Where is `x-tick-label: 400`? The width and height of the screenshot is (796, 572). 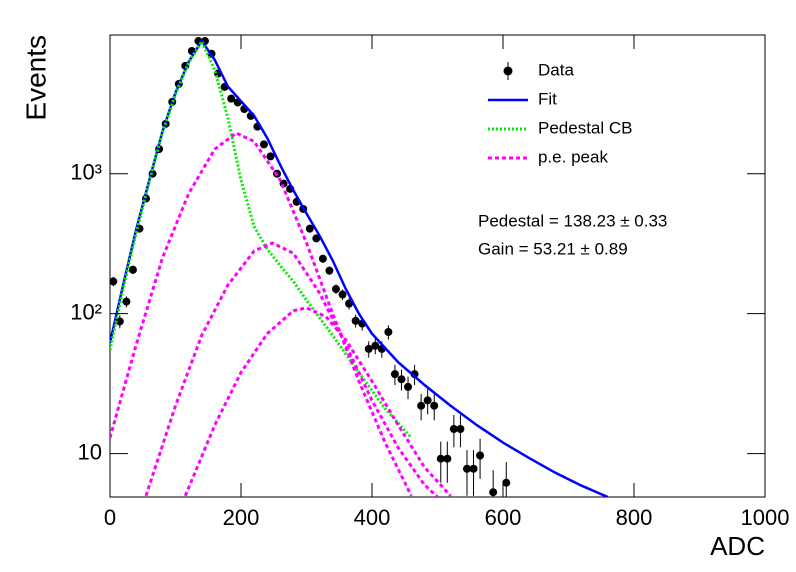
x-tick-label: 400 is located at coordinates (372, 517).